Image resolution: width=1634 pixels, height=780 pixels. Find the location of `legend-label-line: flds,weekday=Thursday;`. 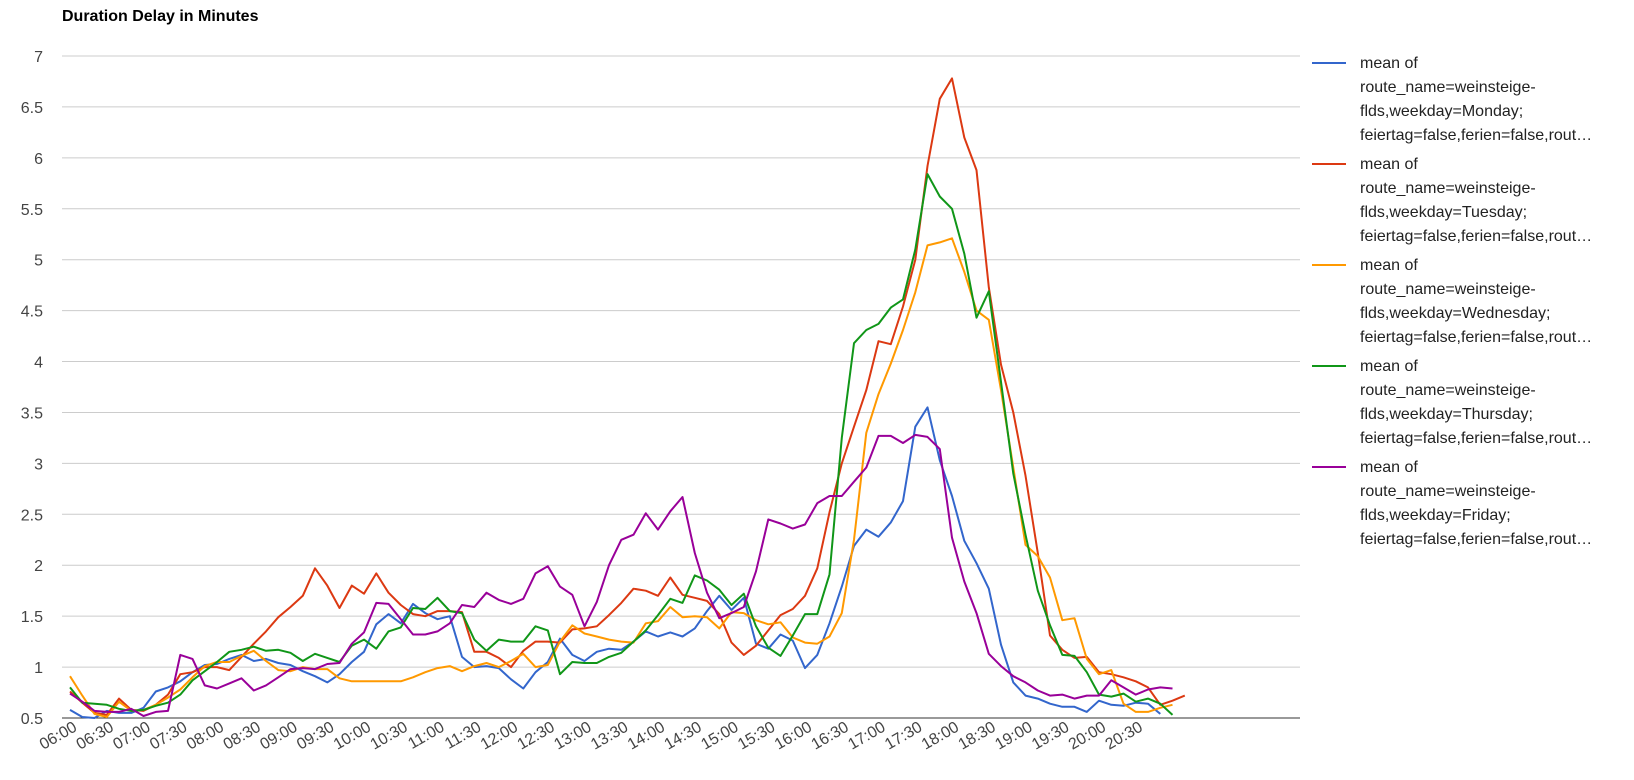

legend-label-line: flds,weekday=Thursday; is located at coordinates (1446, 414).